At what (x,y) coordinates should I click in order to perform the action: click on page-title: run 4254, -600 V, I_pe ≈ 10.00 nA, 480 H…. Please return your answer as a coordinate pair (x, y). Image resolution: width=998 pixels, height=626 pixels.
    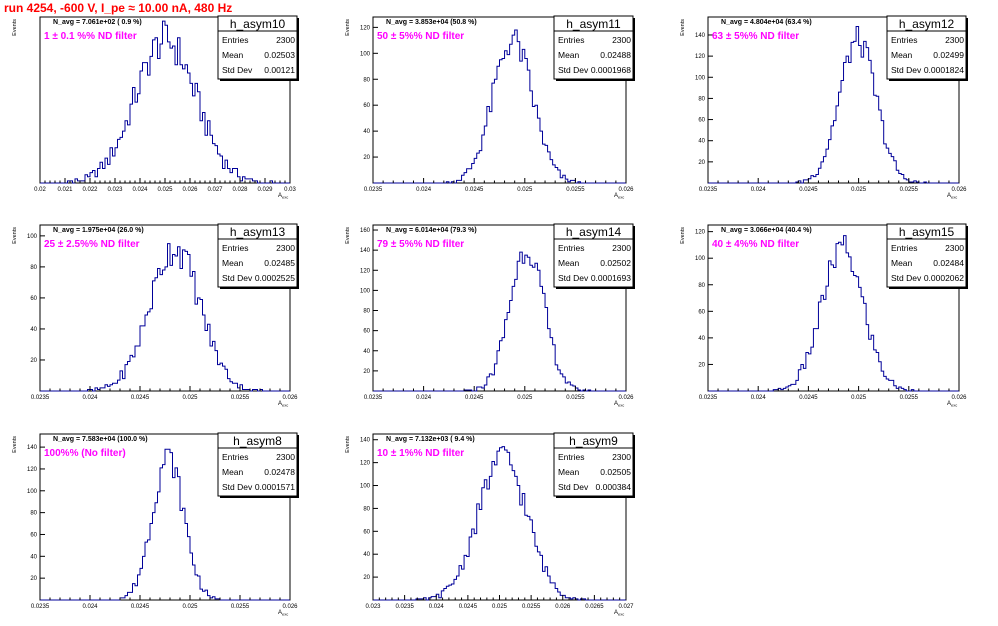
    Looking at the image, I should click on (118, 8).